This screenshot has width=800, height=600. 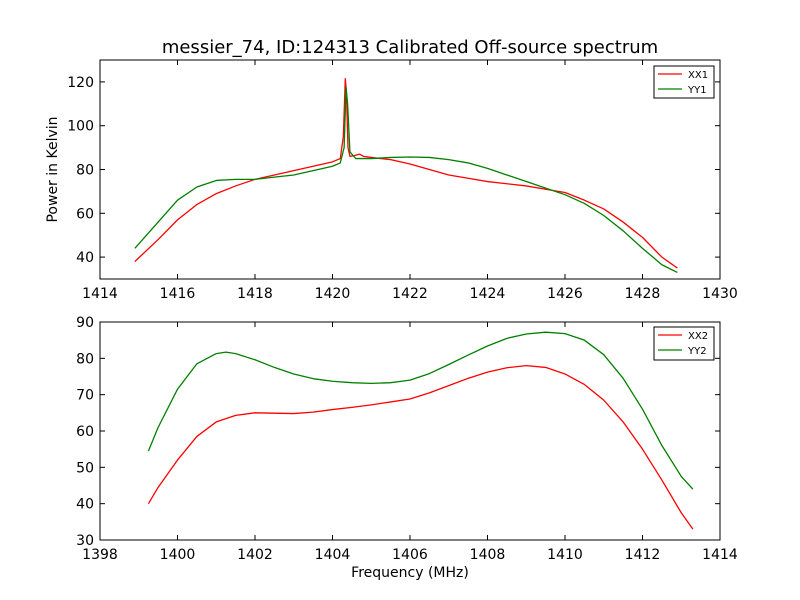 I want to click on chart-1-y-tick-label: 40, so click(x=85, y=258).